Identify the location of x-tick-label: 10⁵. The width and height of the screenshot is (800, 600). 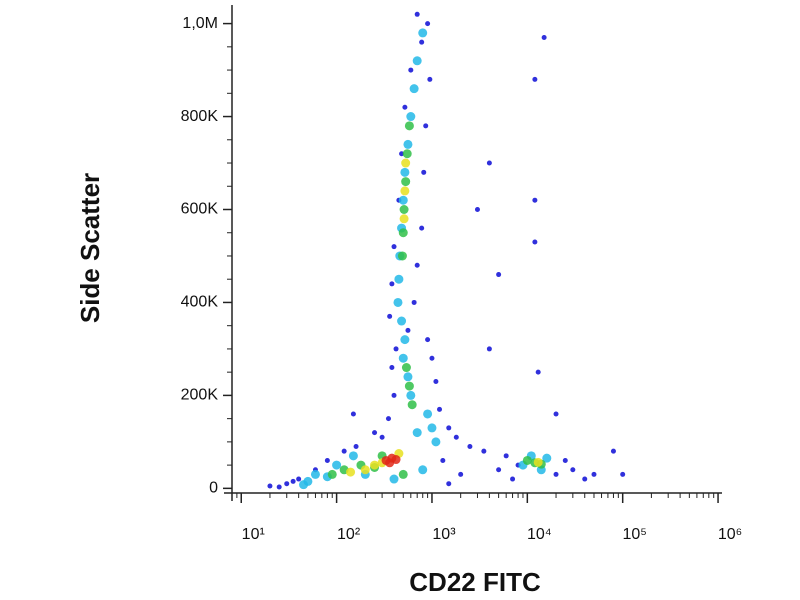
(634, 534).